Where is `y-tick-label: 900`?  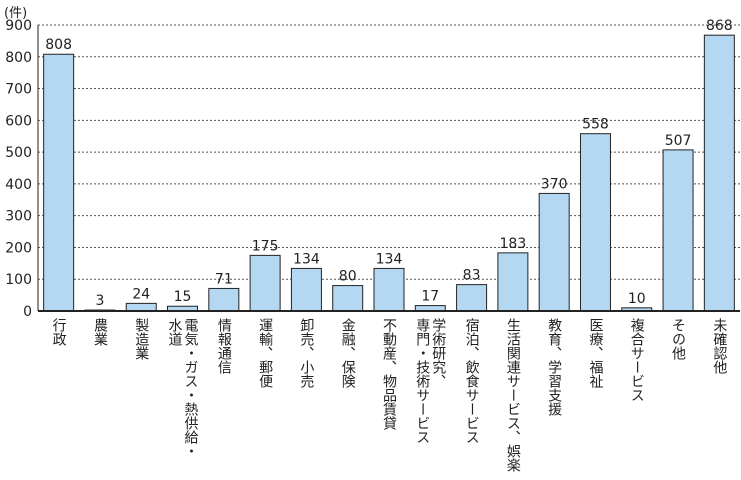
y-tick-label: 900 is located at coordinates (18, 26).